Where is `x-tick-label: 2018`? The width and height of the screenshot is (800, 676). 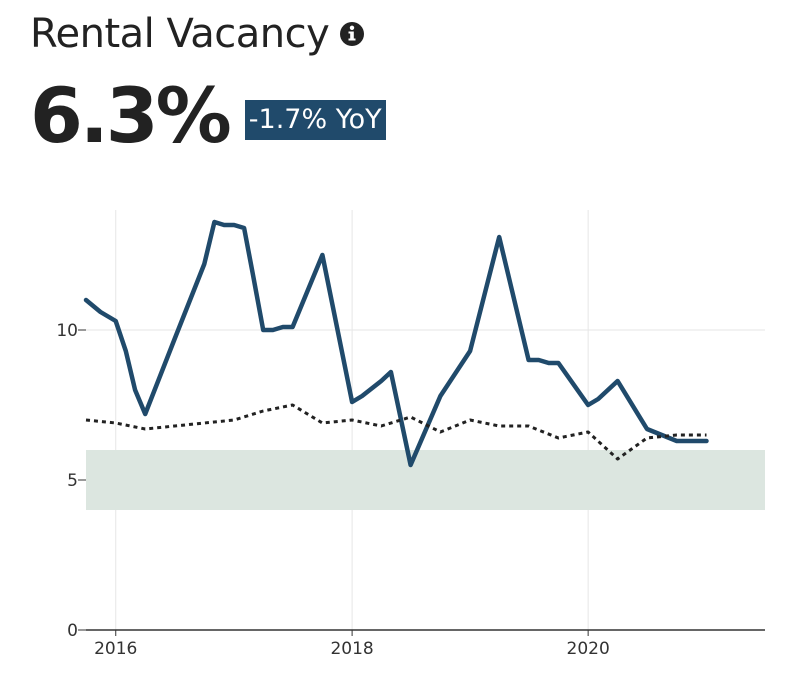
x-tick-label: 2018 is located at coordinates (351, 649).